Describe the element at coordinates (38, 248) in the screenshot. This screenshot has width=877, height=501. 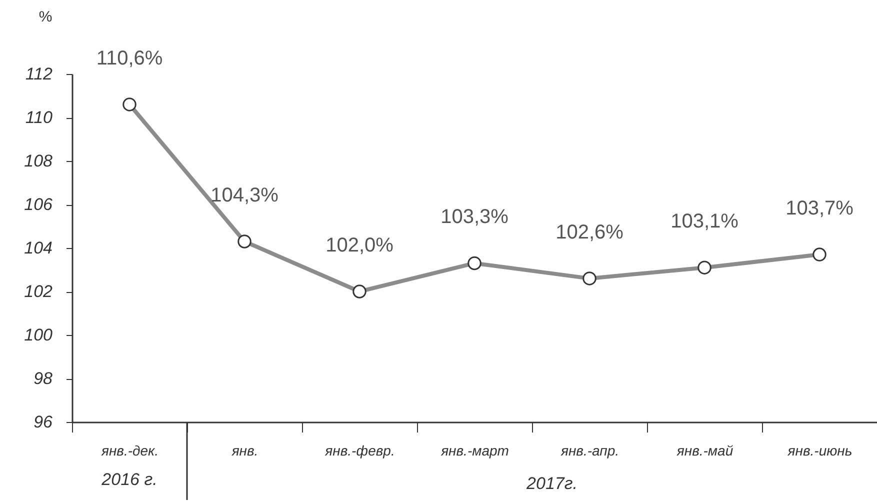
I see `y-tick-label: 104` at that location.